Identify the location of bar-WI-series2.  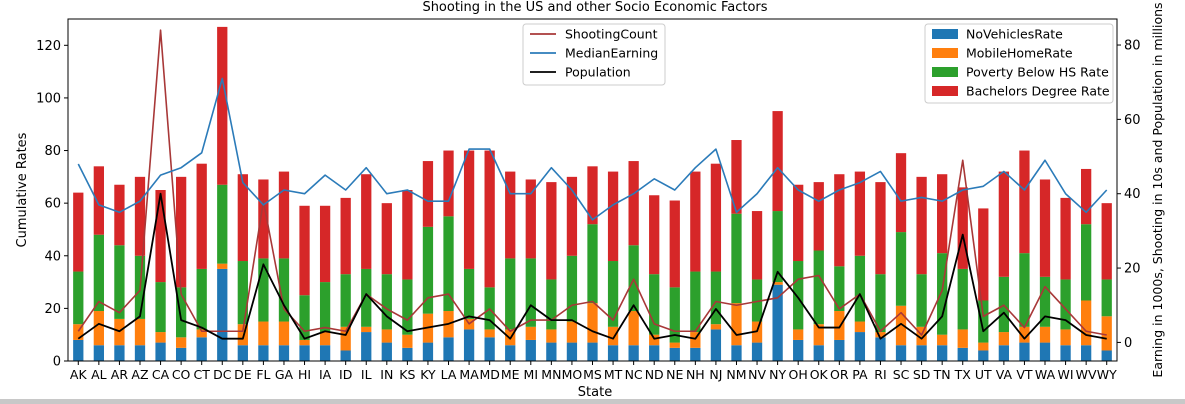
(1065, 304).